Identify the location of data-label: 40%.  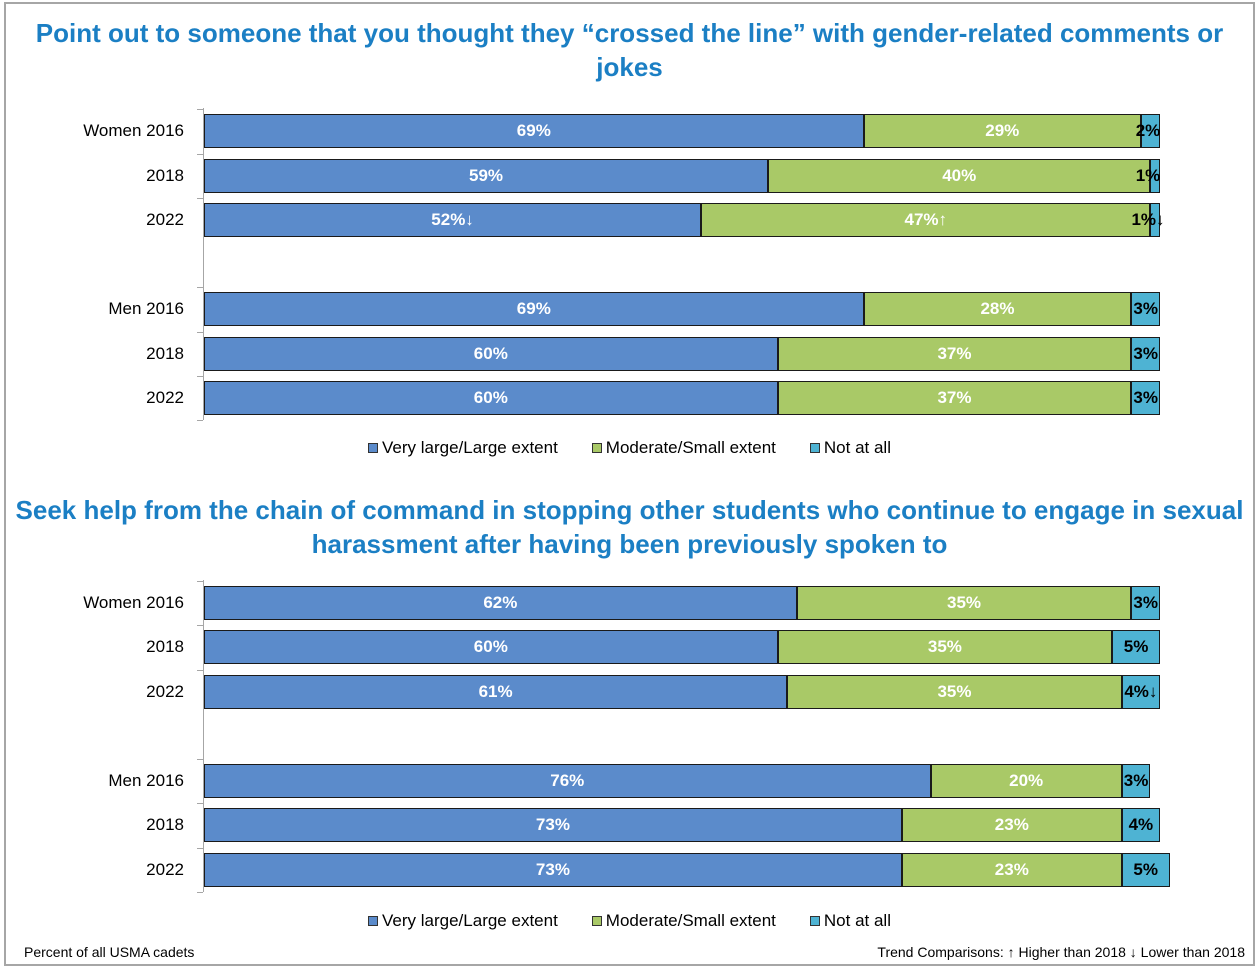
(959, 175).